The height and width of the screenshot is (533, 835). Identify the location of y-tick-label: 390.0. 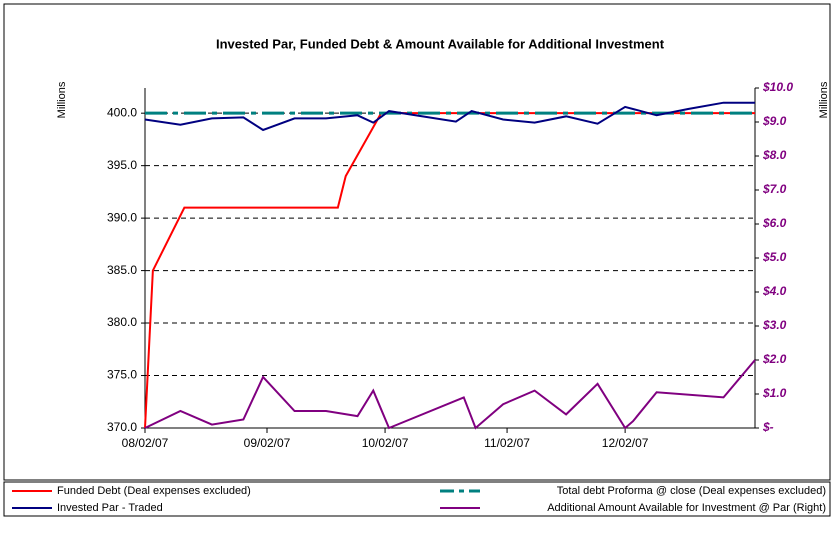
(122, 217).